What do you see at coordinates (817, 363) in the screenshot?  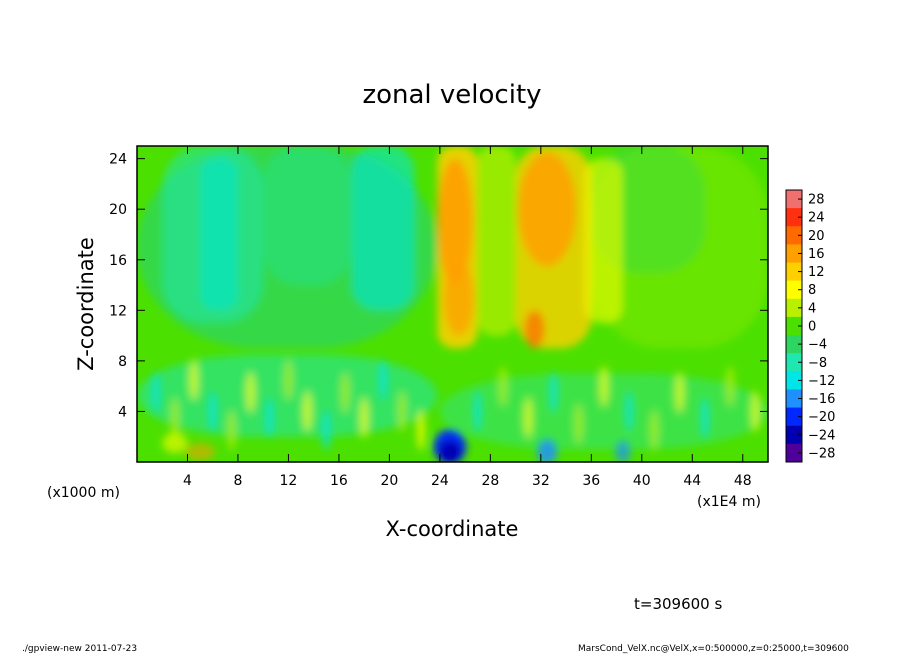 I see `colorbar-label: −8` at bounding box center [817, 363].